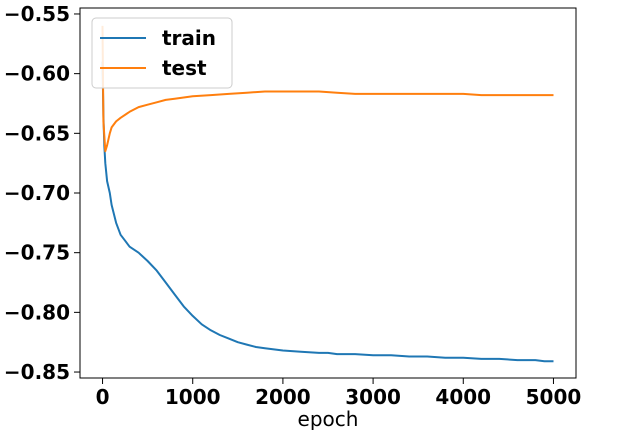 The image size is (640, 430). Describe the element at coordinates (283, 397) in the screenshot. I see `x-tick-label: 2000` at that location.